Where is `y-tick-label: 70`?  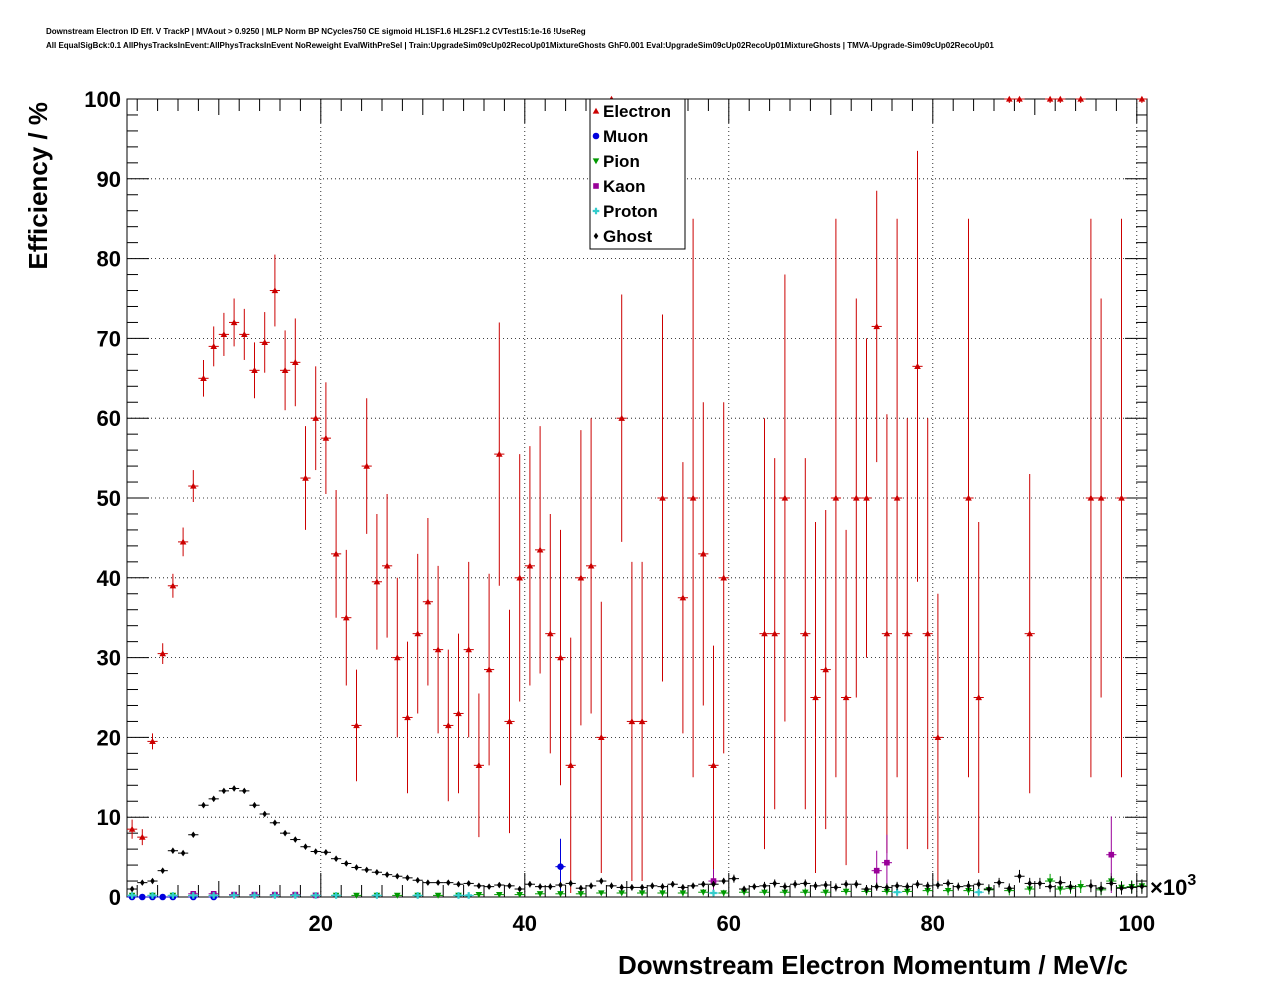 y-tick-label: 70 is located at coordinates (109, 338).